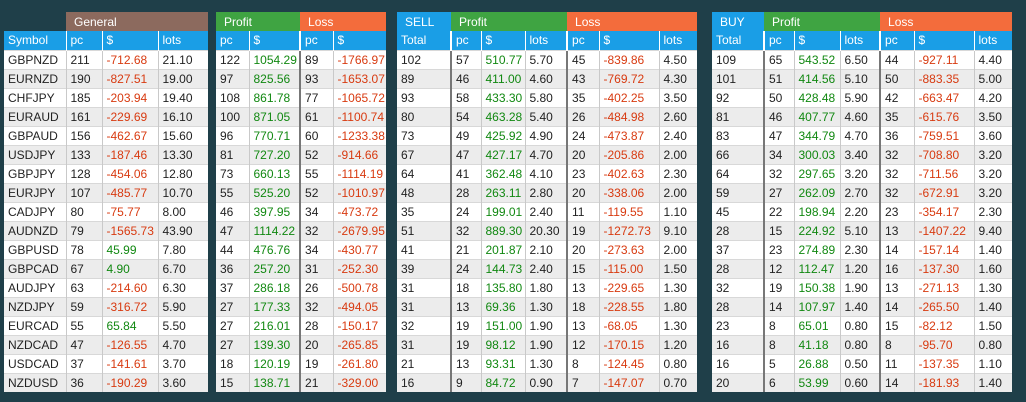 Image resolution: width=1026 pixels, height=402 pixels. I want to click on table-row: 100 871.05 61 -1100.74, so click(301, 116).